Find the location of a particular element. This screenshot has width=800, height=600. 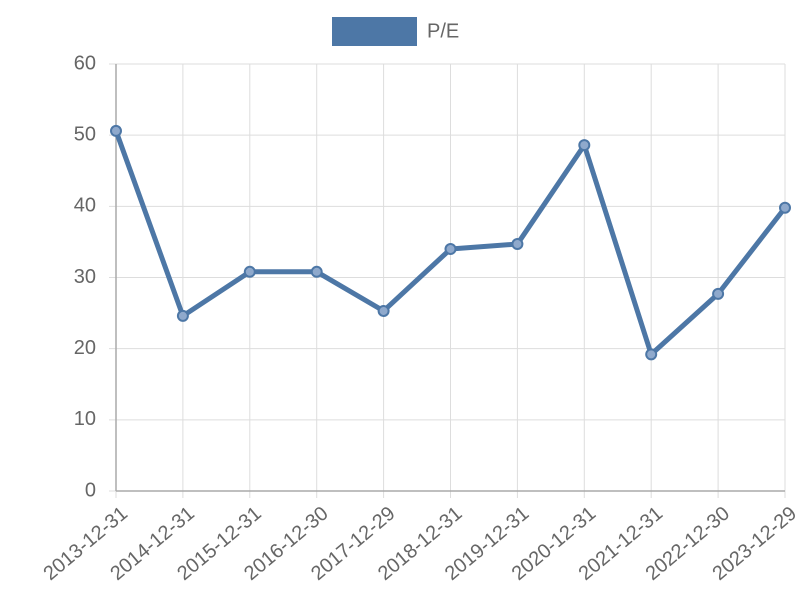

y-tick-label: 60 is located at coordinates (85, 63).